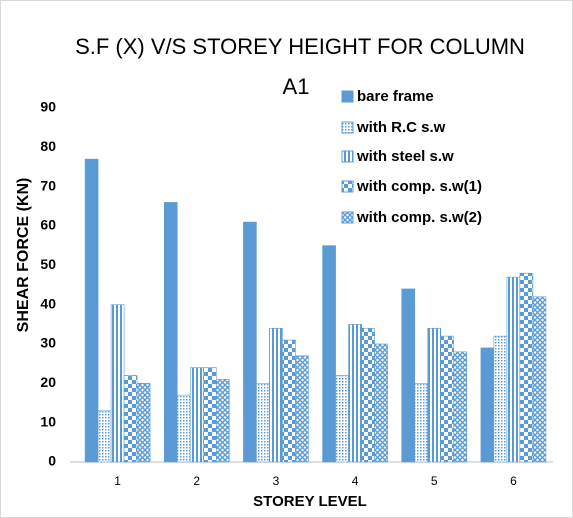  What do you see at coordinates (48, 421) in the screenshot?
I see `y-tick-label: 10` at bounding box center [48, 421].